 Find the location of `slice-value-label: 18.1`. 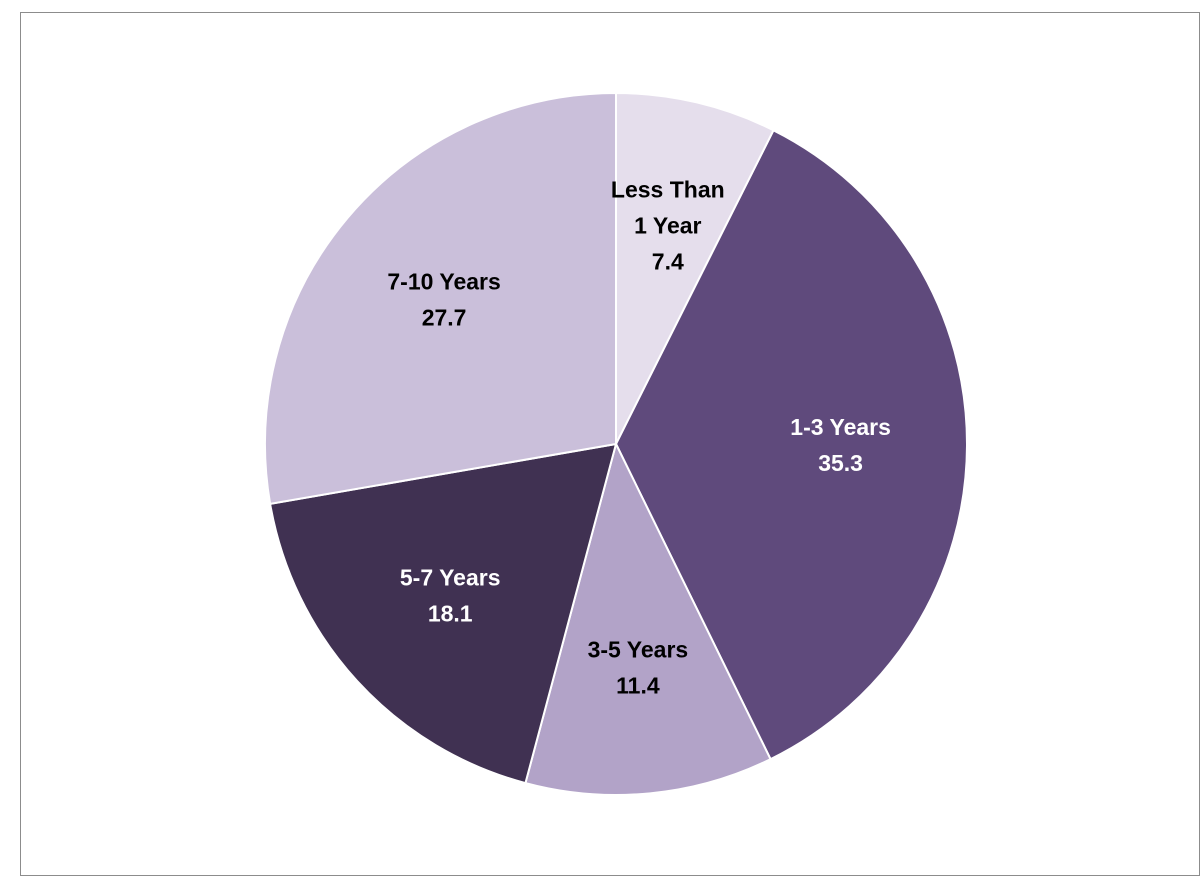

slice-value-label: 18.1 is located at coordinates (450, 614).